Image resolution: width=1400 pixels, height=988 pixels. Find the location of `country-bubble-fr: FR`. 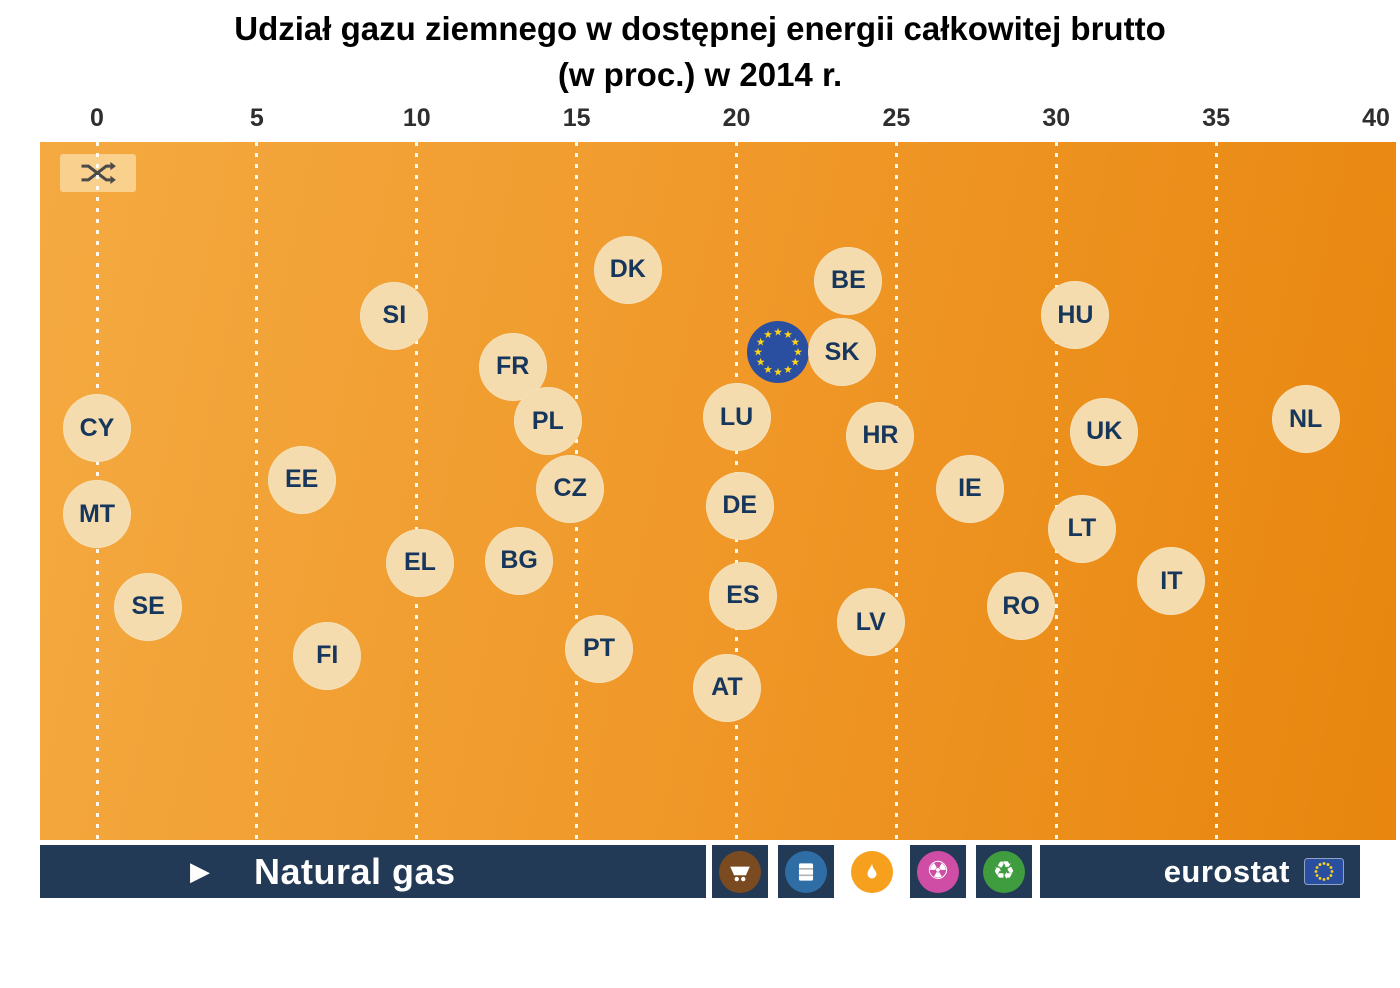

country-bubble-fr: FR is located at coordinates (512, 366).